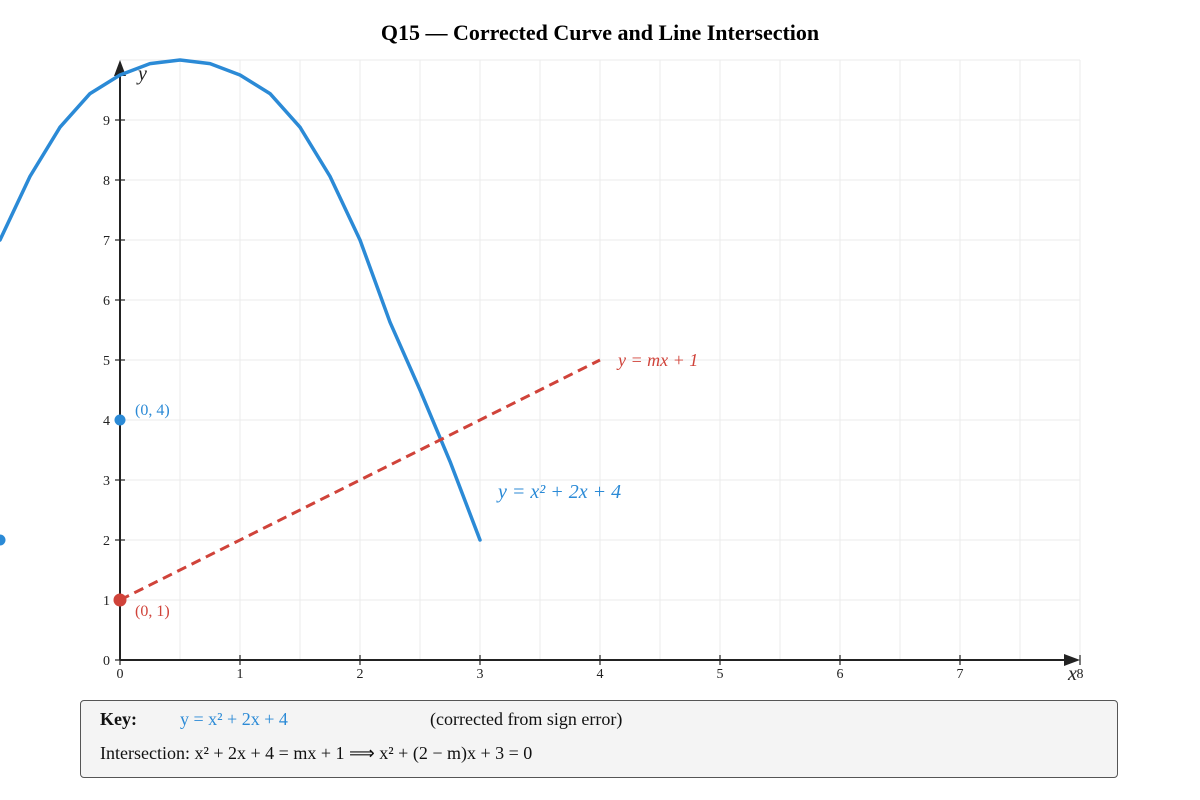 This screenshot has height=800, width=1200. What do you see at coordinates (960, 674) in the screenshot?
I see `x-tick-label: 7` at bounding box center [960, 674].